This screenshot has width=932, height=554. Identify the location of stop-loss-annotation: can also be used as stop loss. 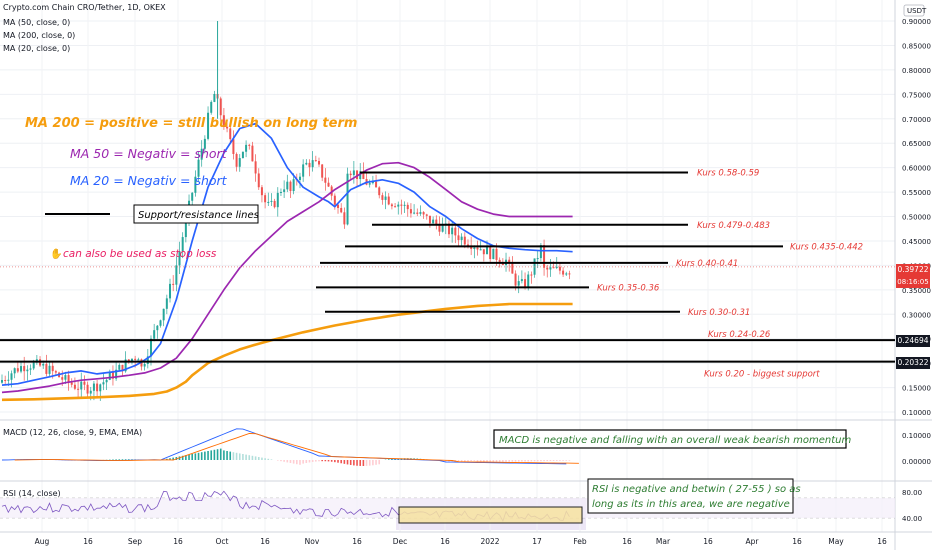
(140, 254).